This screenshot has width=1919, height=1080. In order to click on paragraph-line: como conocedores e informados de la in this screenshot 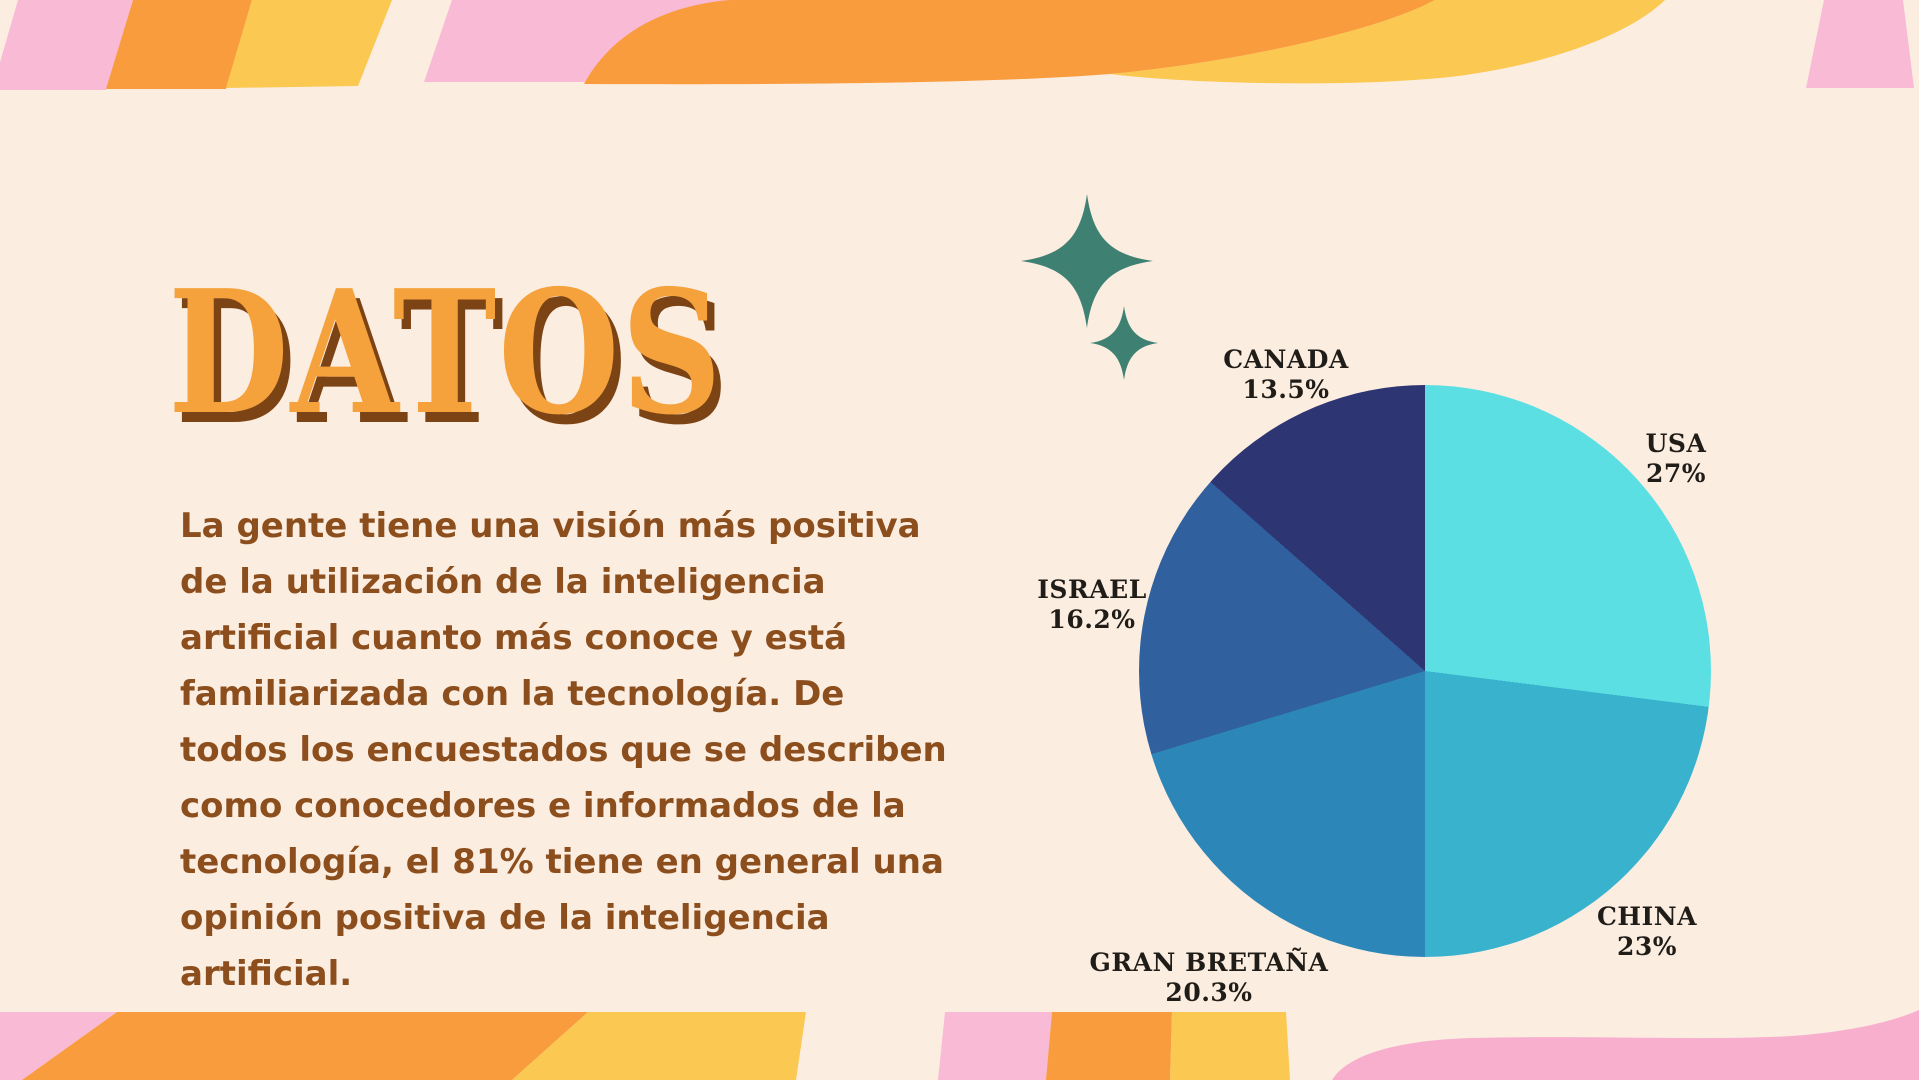, I will do `click(543, 806)`.